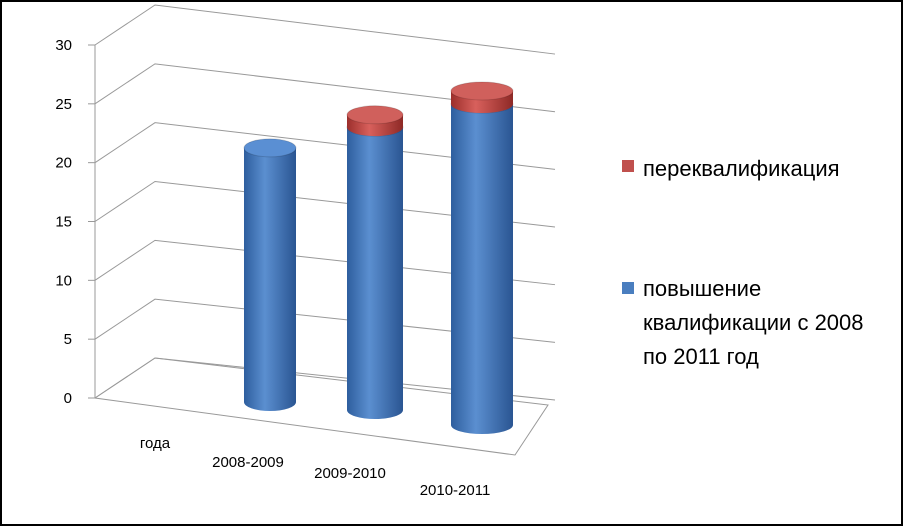 This screenshot has width=903, height=526. I want to click on x-tick-label: 2010-2011, so click(455, 490).